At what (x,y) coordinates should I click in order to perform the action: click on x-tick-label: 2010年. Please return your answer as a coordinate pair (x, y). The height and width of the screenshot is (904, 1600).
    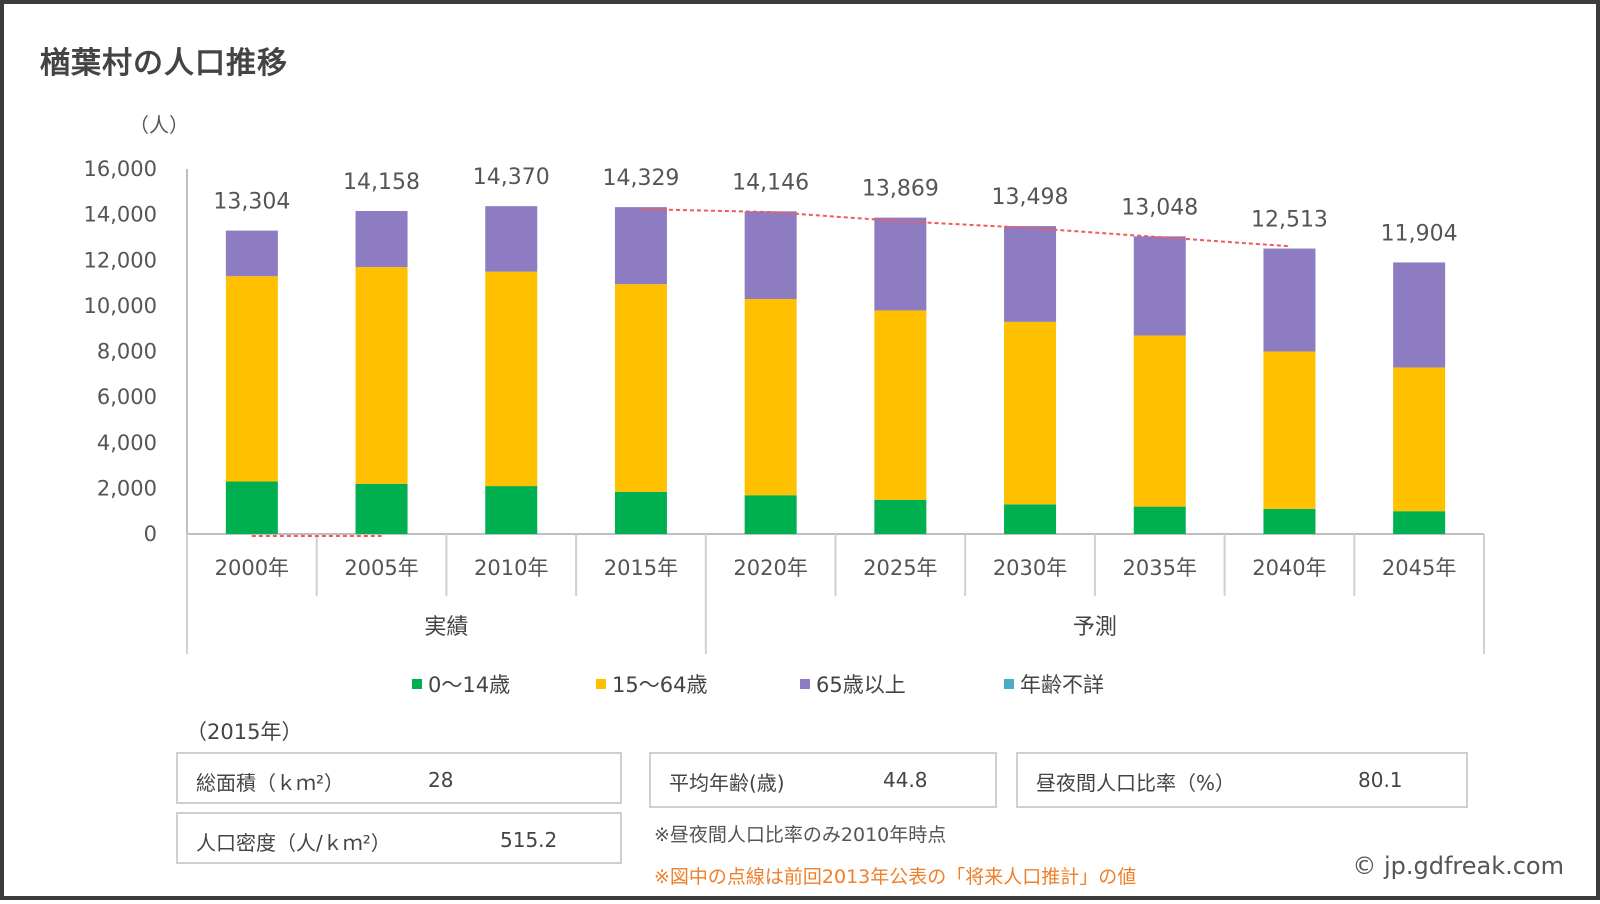
    Looking at the image, I should click on (511, 568).